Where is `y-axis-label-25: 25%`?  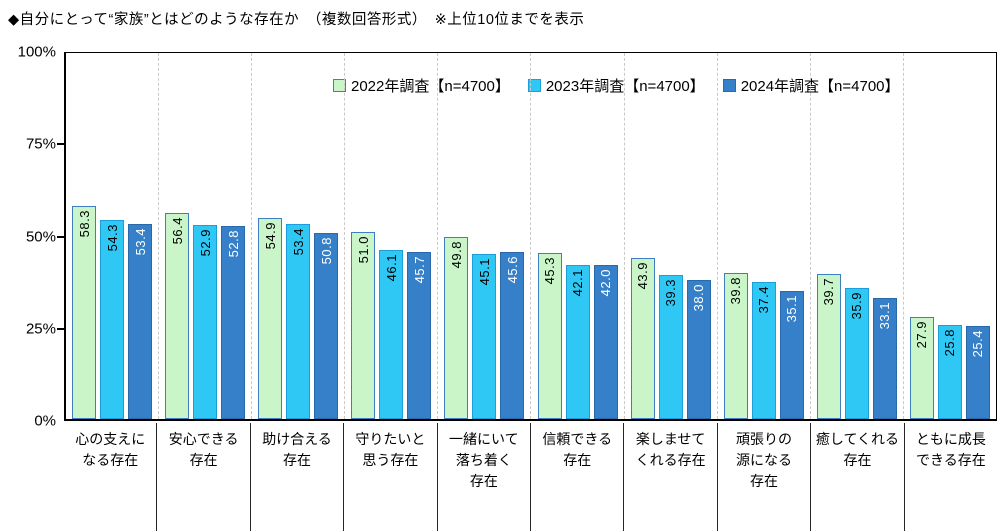
y-axis-label-25: 25% is located at coordinates (40, 329).